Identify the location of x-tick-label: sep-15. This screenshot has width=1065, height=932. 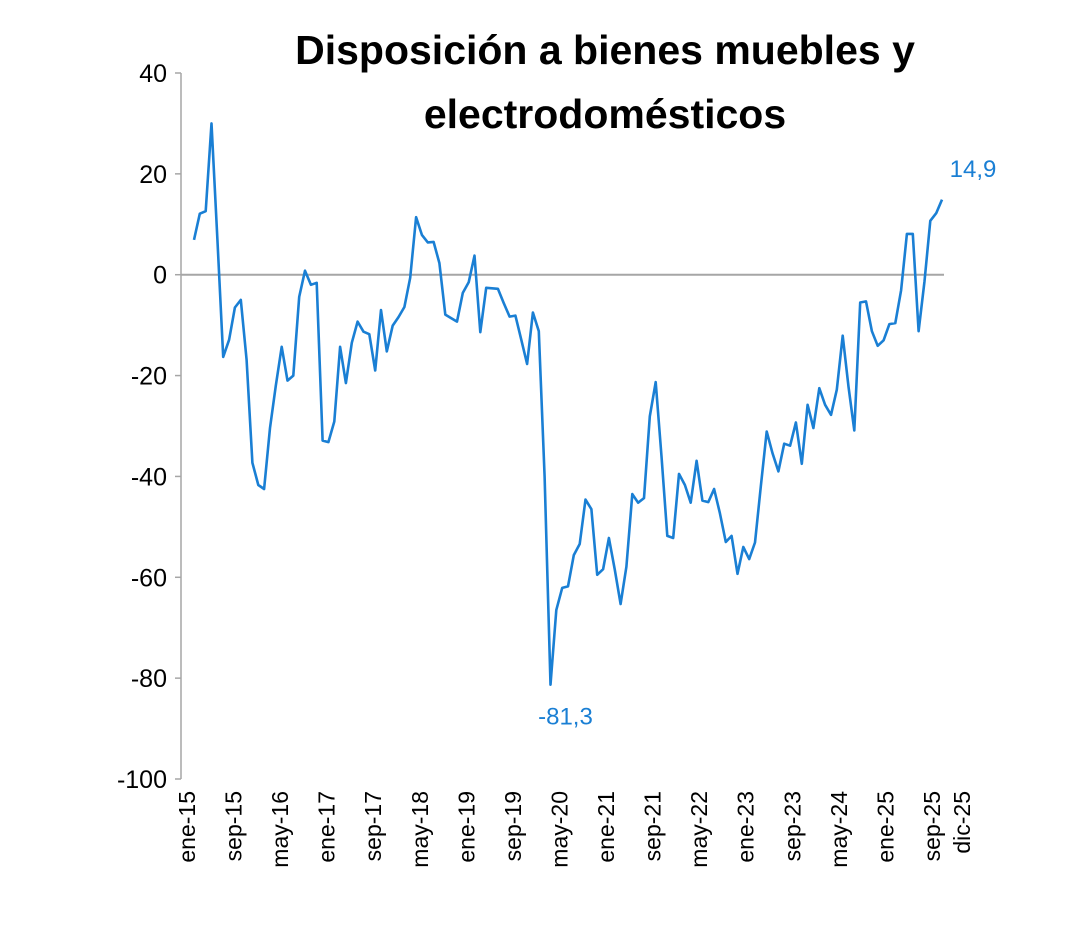
(234, 826).